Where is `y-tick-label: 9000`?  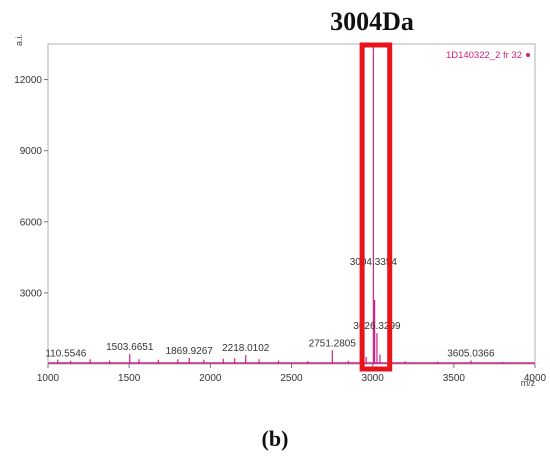 y-tick-label: 9000 is located at coordinates (31, 151).